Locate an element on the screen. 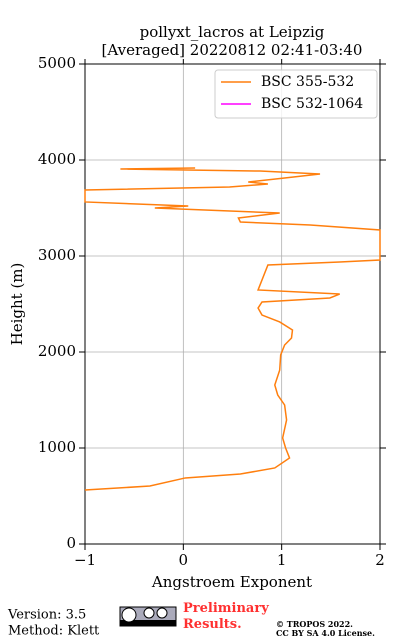  notice-box: Preliminary Results. is located at coordinates (226, 616).